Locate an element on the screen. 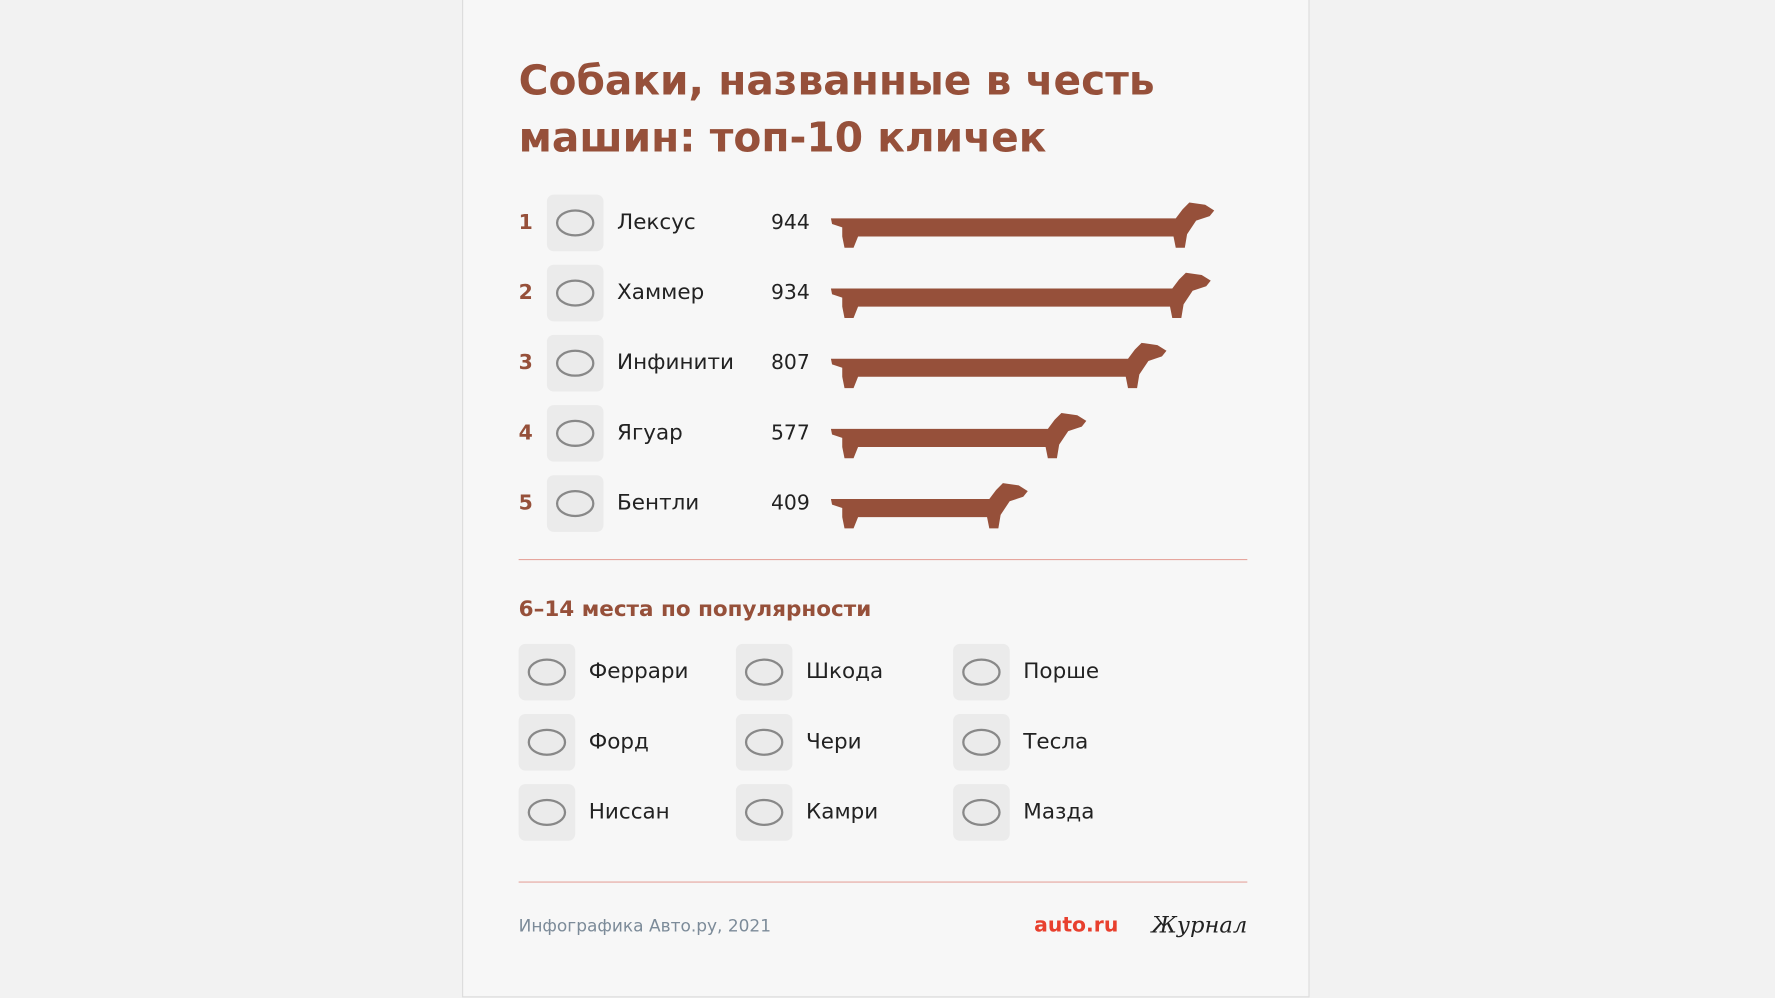  brand: auto.ru is located at coordinates (1076, 925).